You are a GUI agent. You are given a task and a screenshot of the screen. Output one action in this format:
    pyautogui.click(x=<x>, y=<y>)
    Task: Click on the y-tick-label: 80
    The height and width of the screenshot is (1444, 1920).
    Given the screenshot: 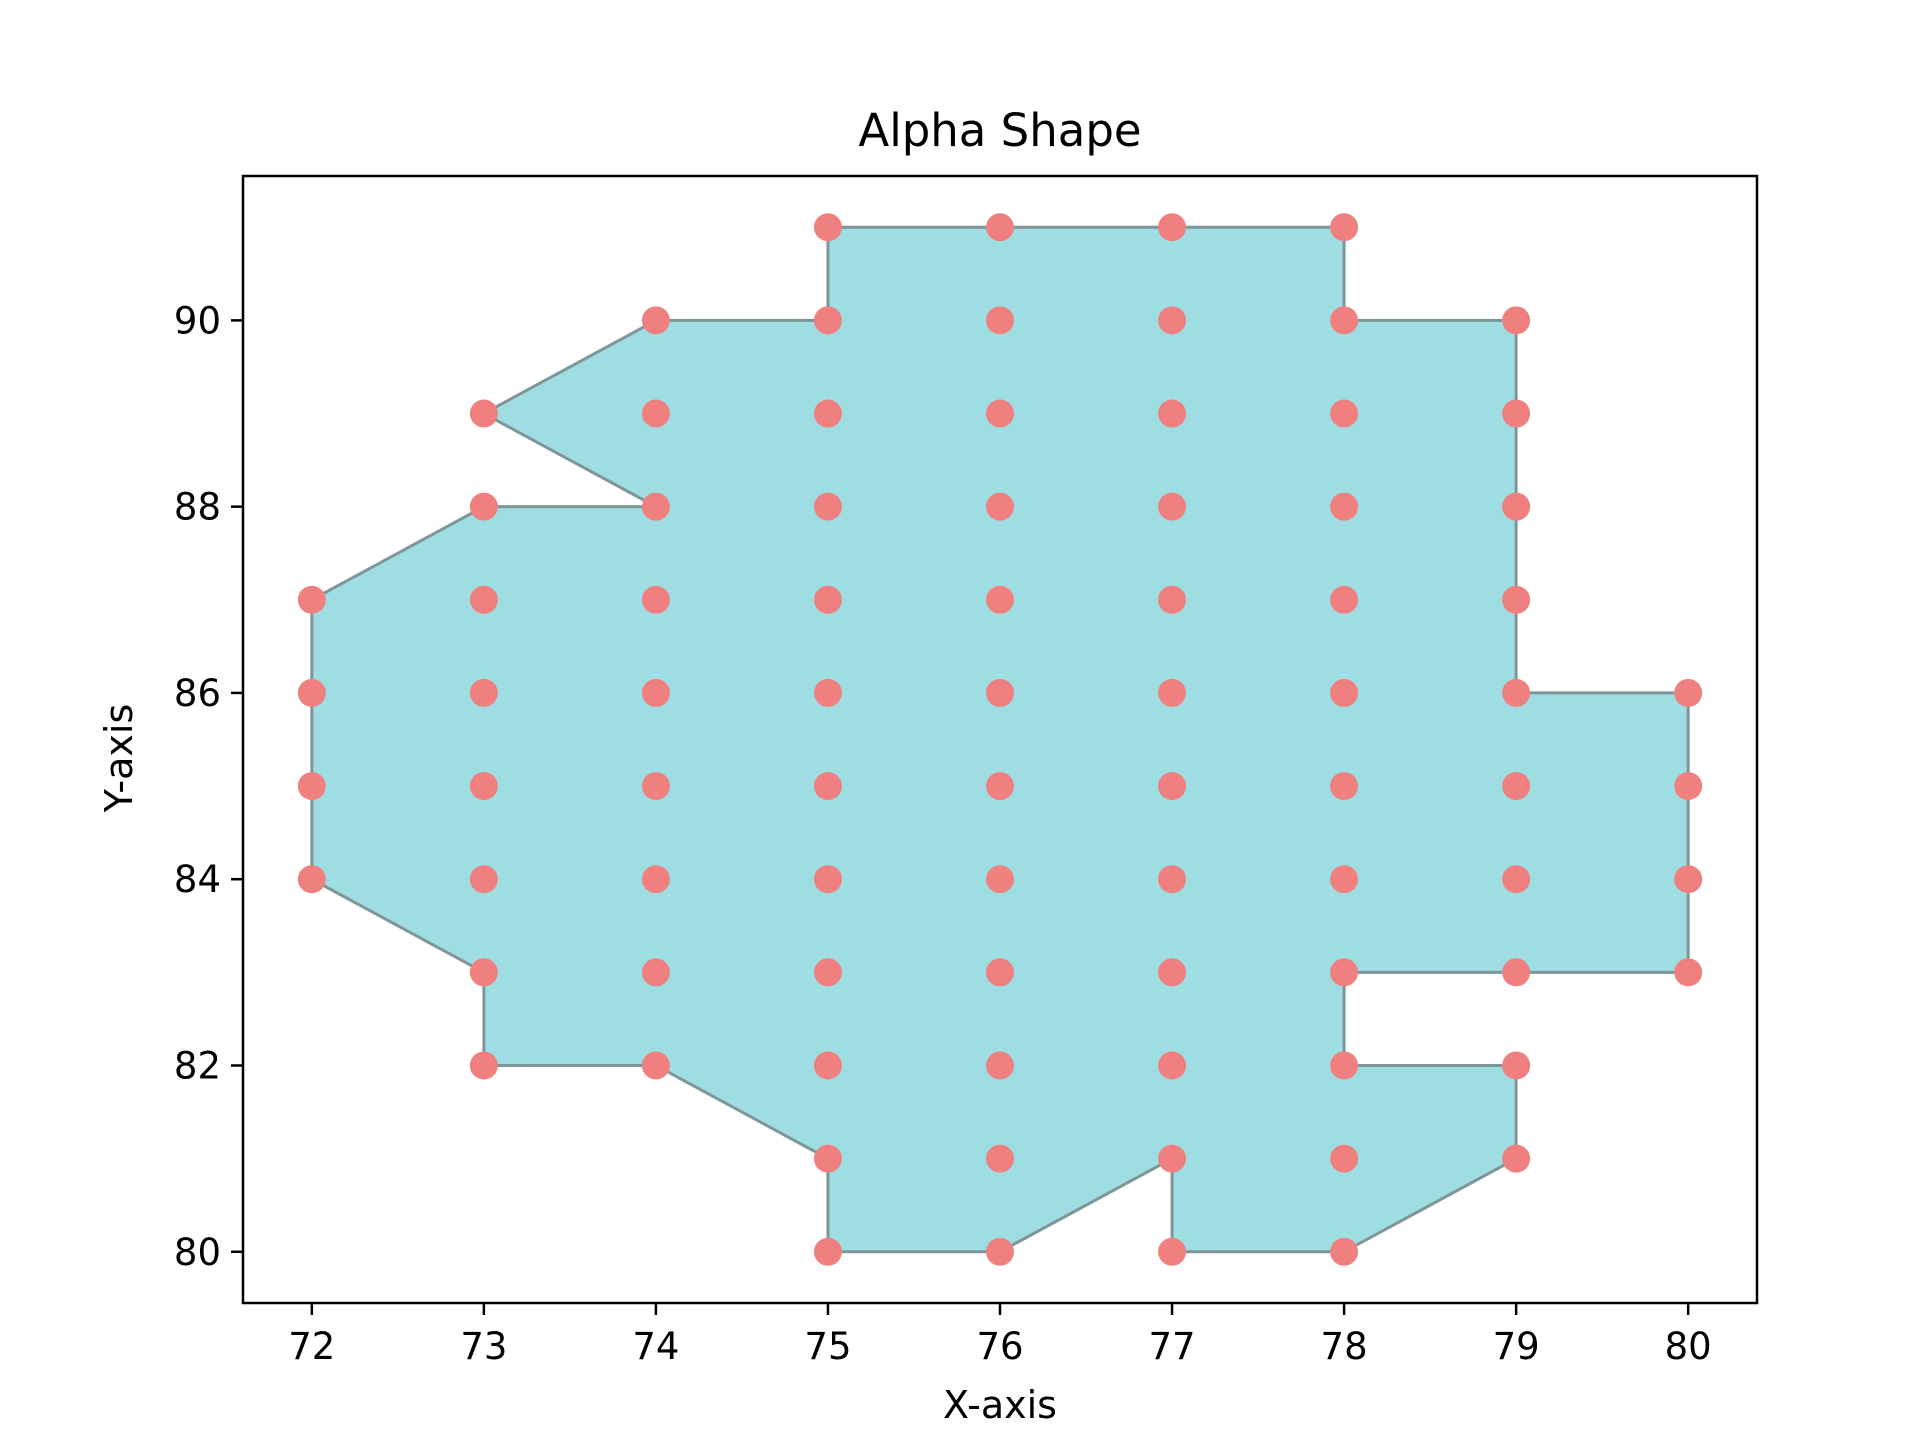 What is the action you would take?
    pyautogui.click(x=197, y=1252)
    